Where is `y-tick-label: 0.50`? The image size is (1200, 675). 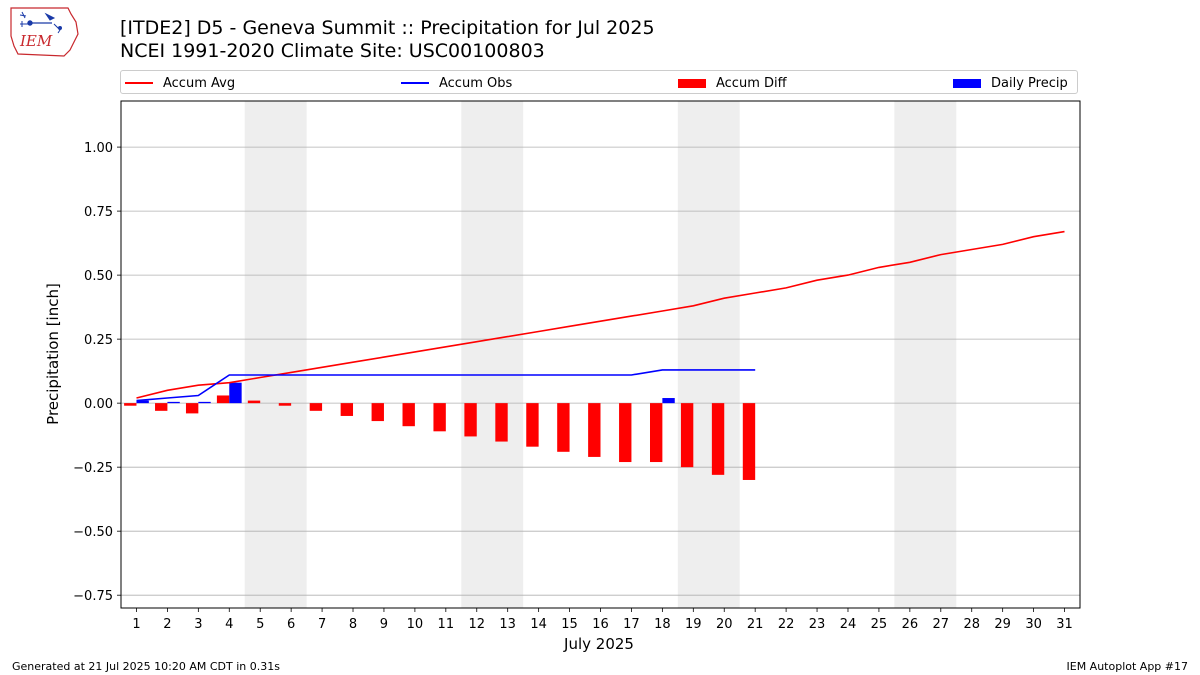 y-tick-label: 0.50 is located at coordinates (98, 276).